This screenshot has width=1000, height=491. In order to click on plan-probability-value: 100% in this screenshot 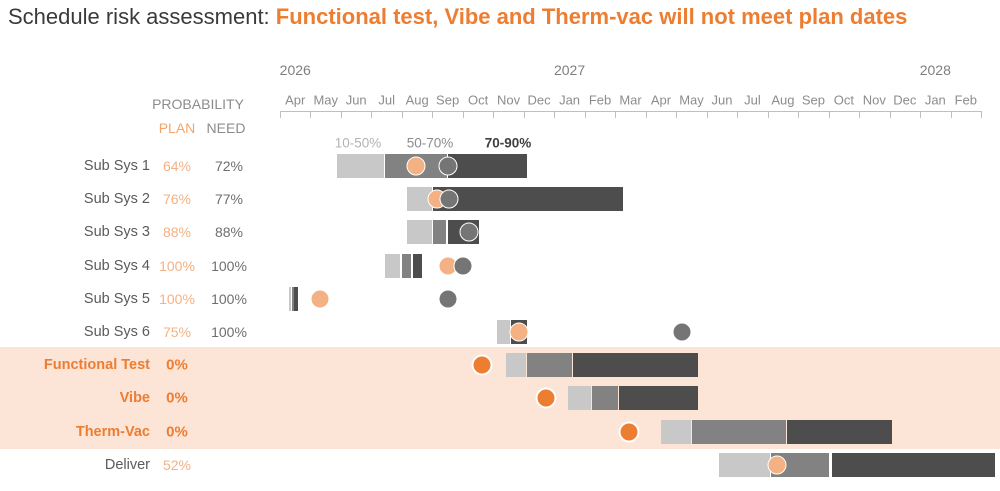, I will do `click(177, 298)`.